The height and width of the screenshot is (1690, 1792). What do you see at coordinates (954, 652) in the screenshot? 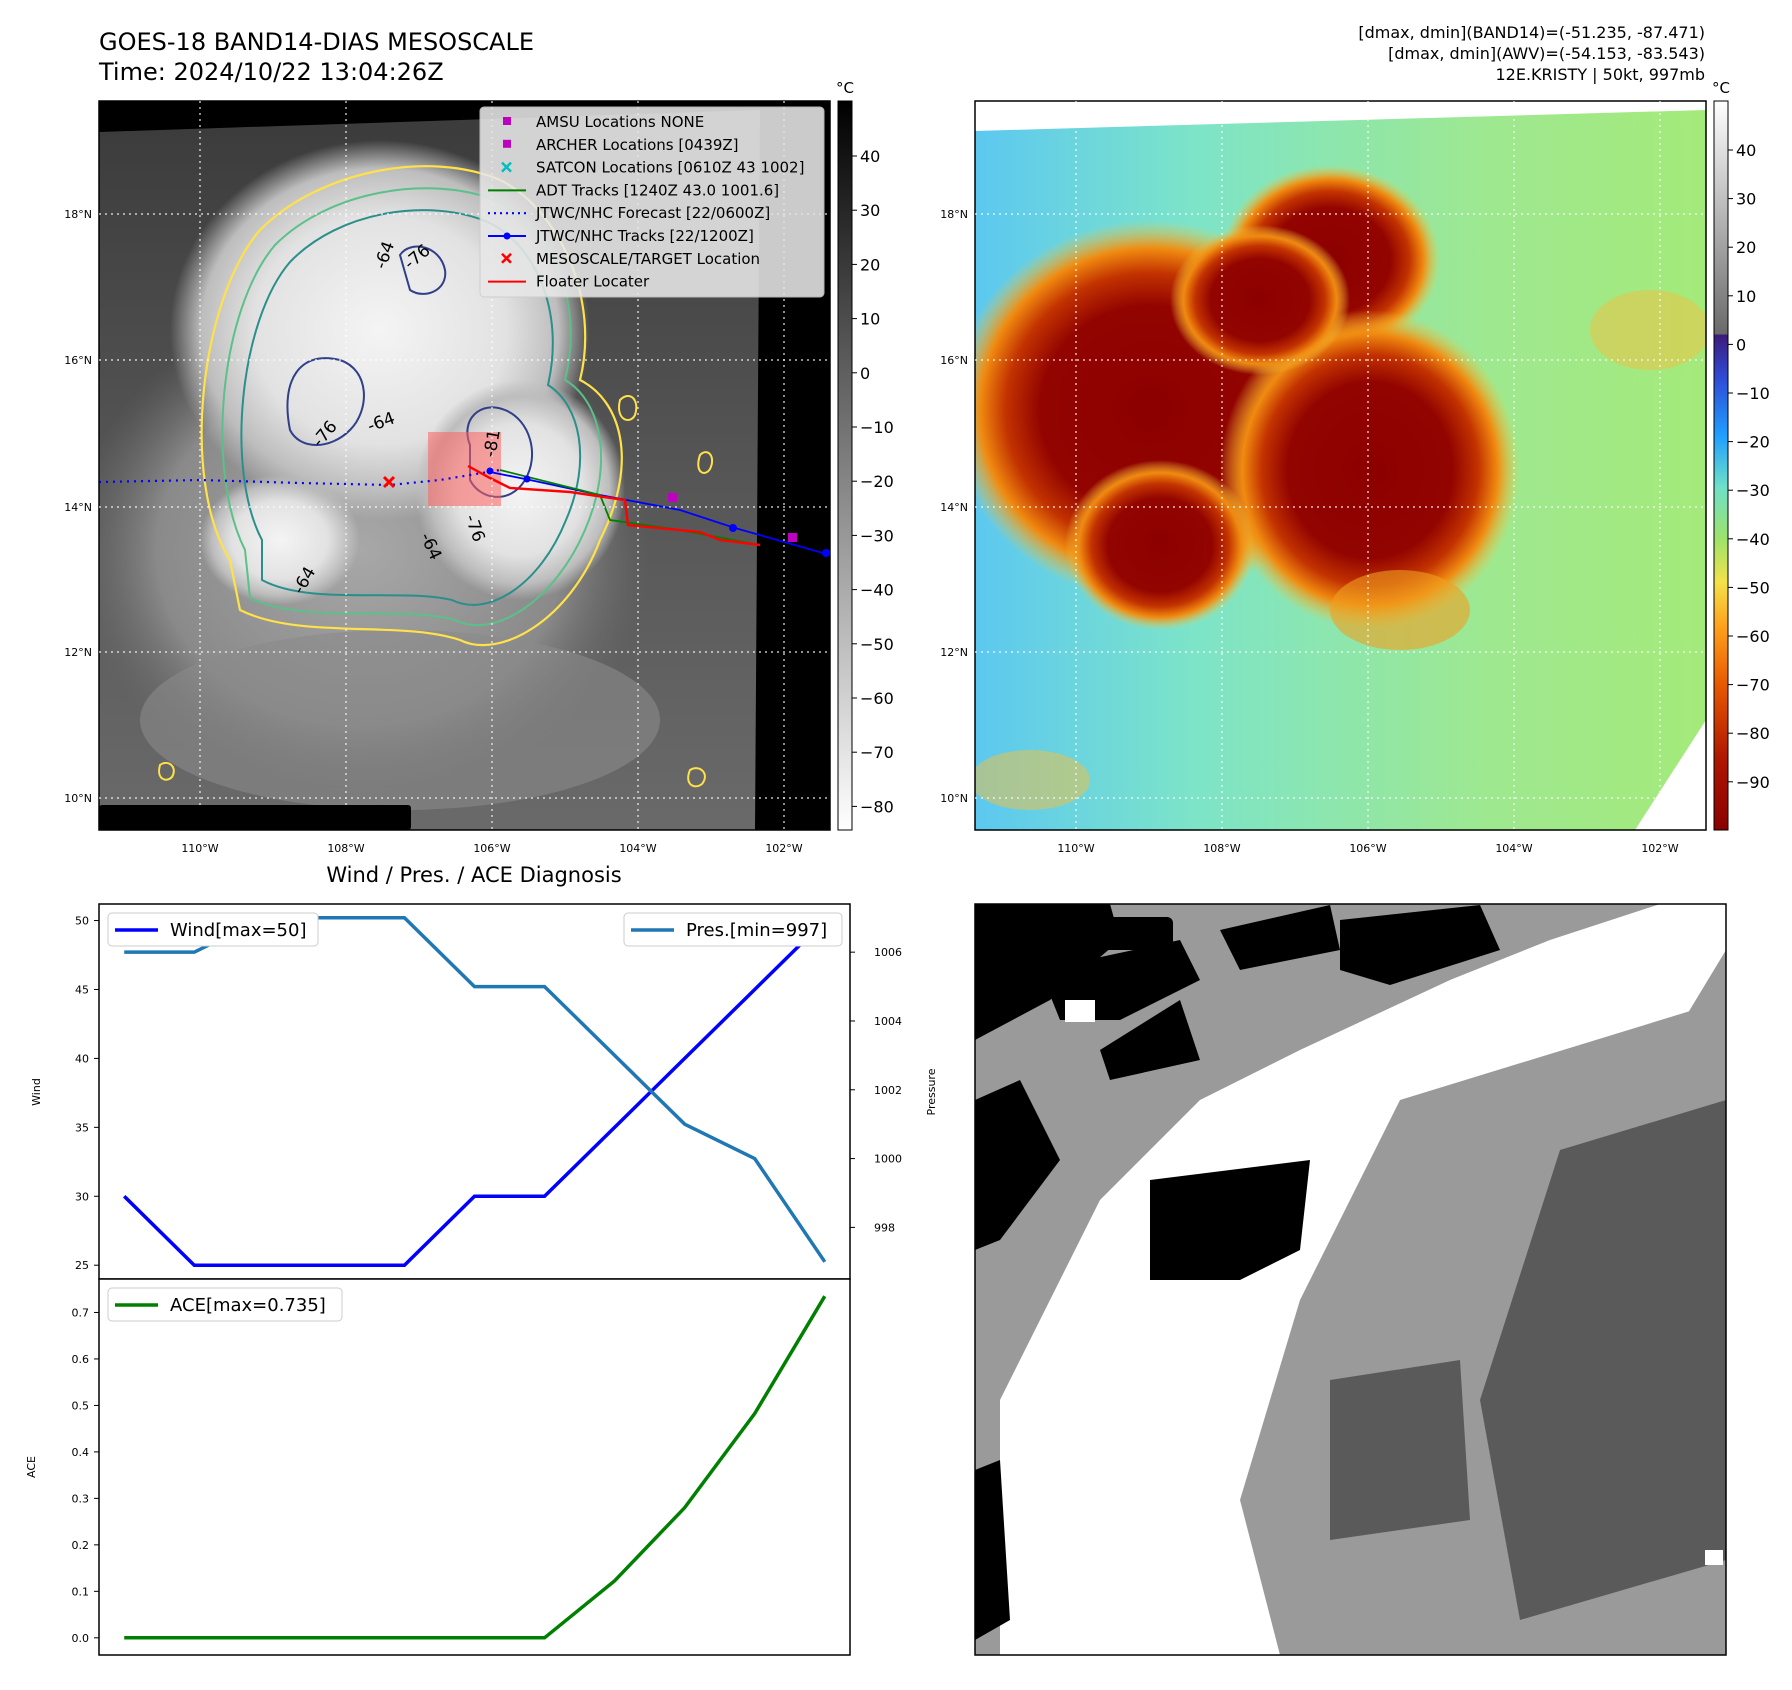
I see `dias-lat-12: 12°N` at bounding box center [954, 652].